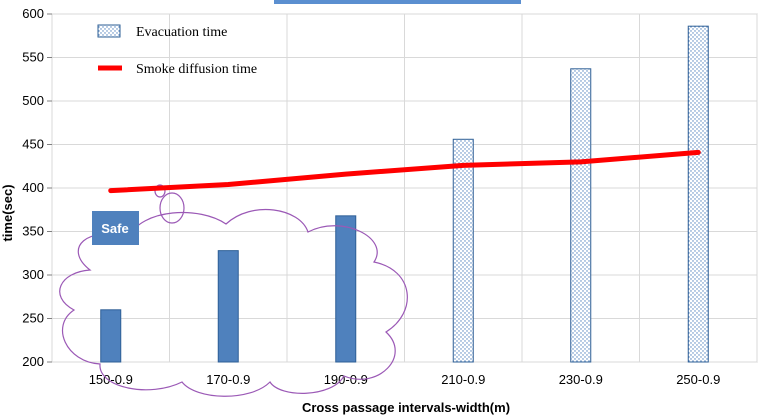 This screenshot has height=419, width=760. Describe the element at coordinates (346, 379) in the screenshot. I see `x-tick-label: 190-0.9` at that location.